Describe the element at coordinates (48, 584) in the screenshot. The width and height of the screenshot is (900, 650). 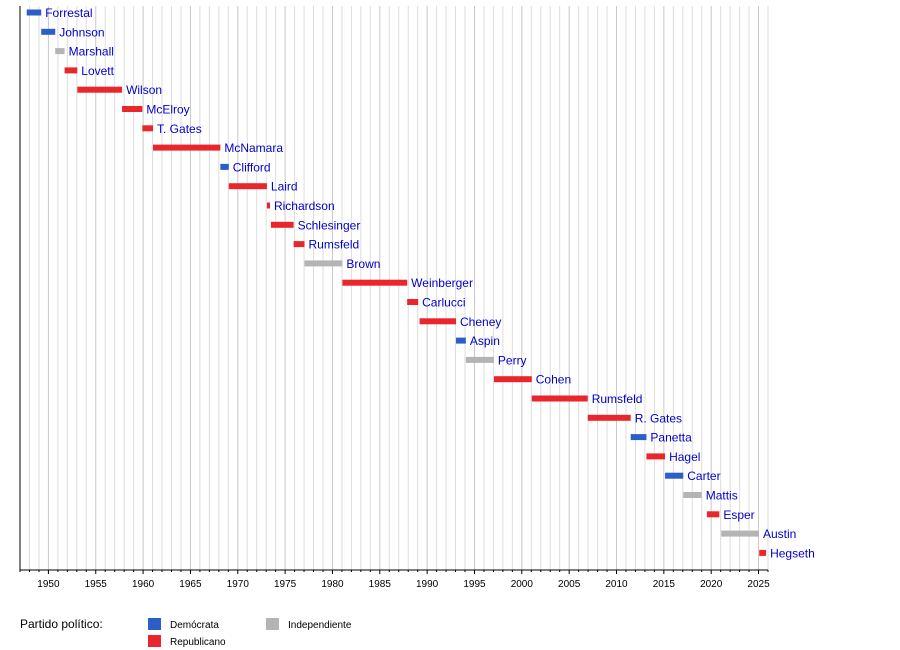
I see `x-tick-label: 1950` at that location.